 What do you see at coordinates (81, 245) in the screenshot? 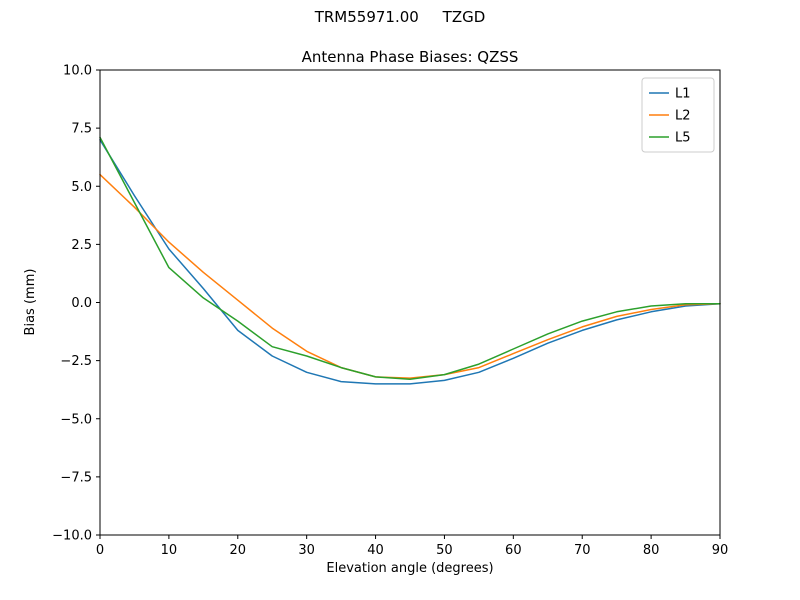
I see `y-tick-label: 2.5` at bounding box center [81, 245].